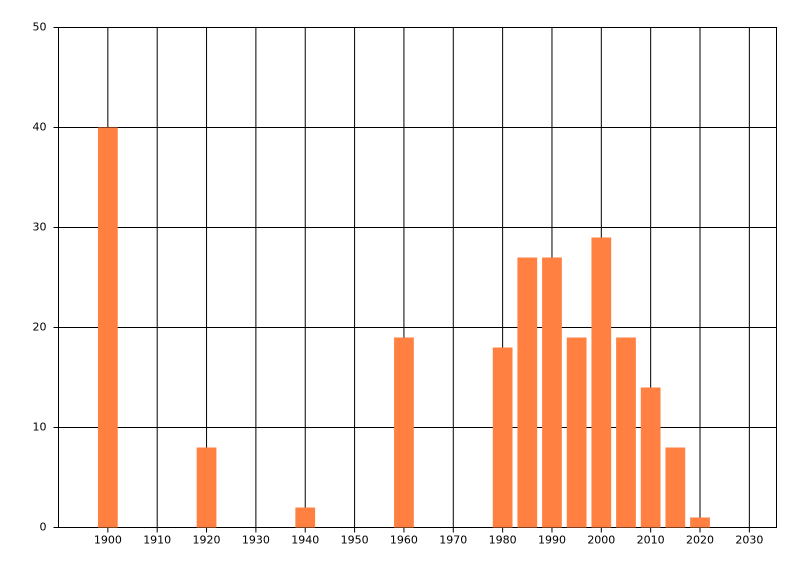 The width and height of the screenshot is (800, 576). I want to click on x-tick-label: 2010, so click(651, 540).